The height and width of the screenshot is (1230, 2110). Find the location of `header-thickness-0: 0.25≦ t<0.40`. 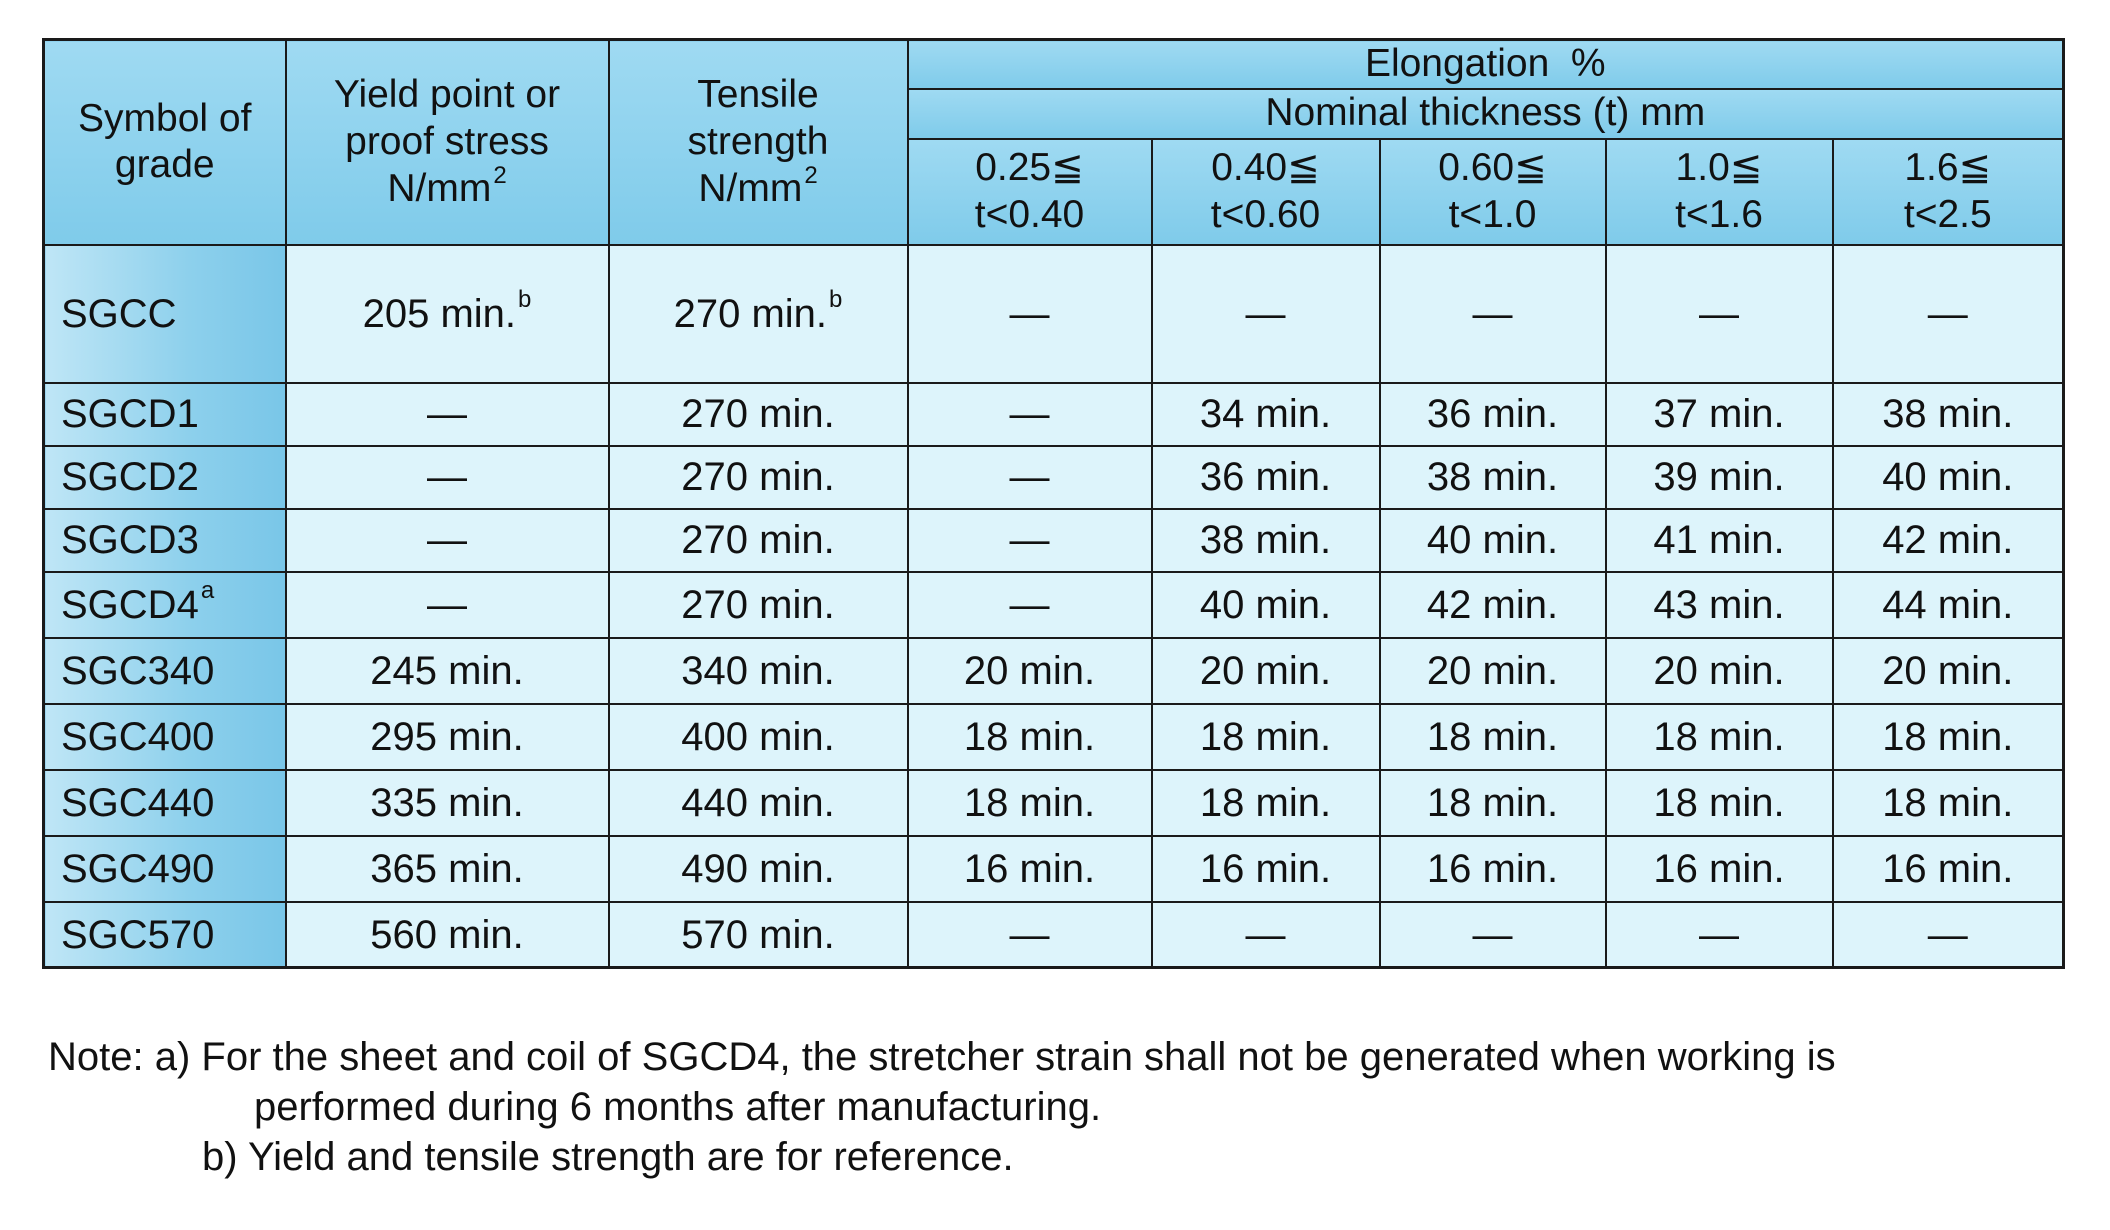

header-thickness-0: 0.25≦ t<0.40 is located at coordinates (1029, 191).